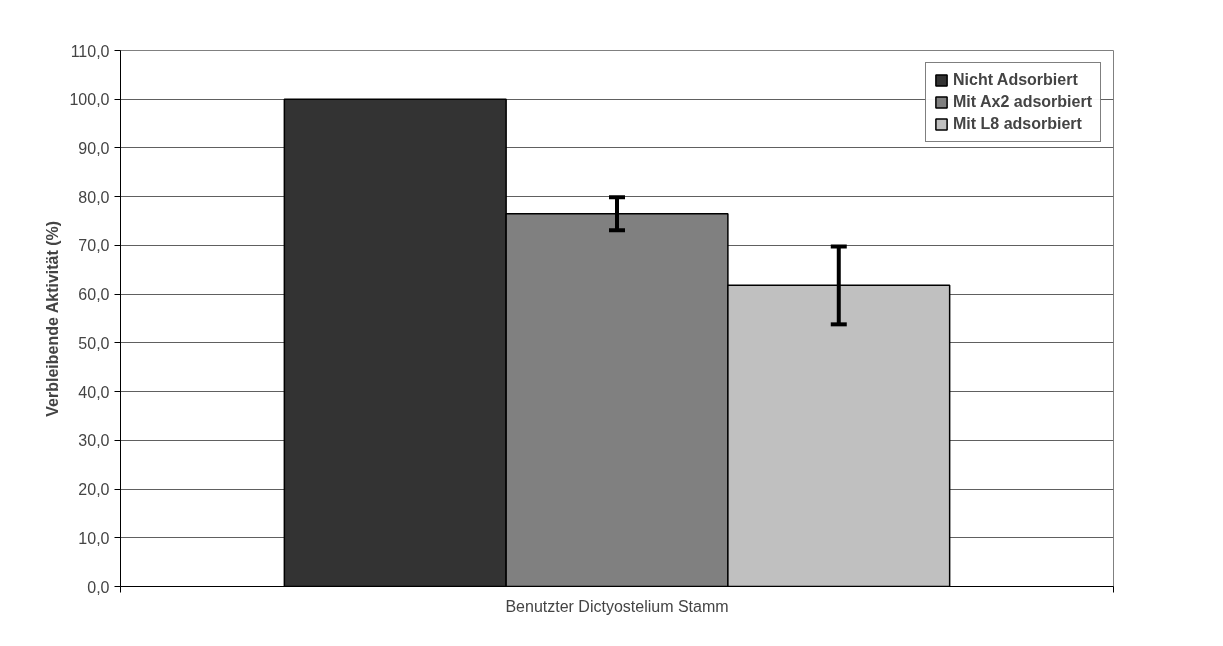  What do you see at coordinates (94, 197) in the screenshot?
I see `y-tick-label: 80,0` at bounding box center [94, 197].